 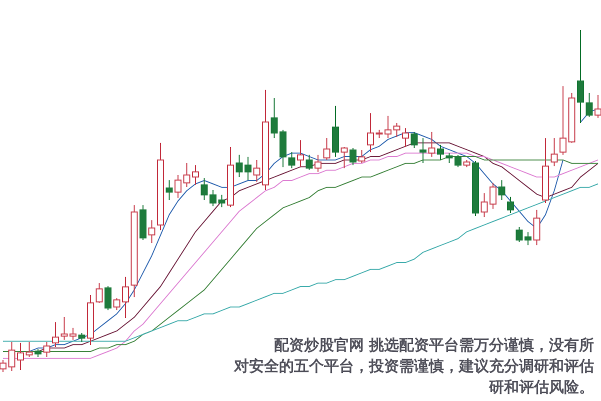 What do you see at coordinates (413, 366) in the screenshot?
I see `annotation: 对安全的五个平台，投资需谨慎，建议充分调研和评估` at bounding box center [413, 366].